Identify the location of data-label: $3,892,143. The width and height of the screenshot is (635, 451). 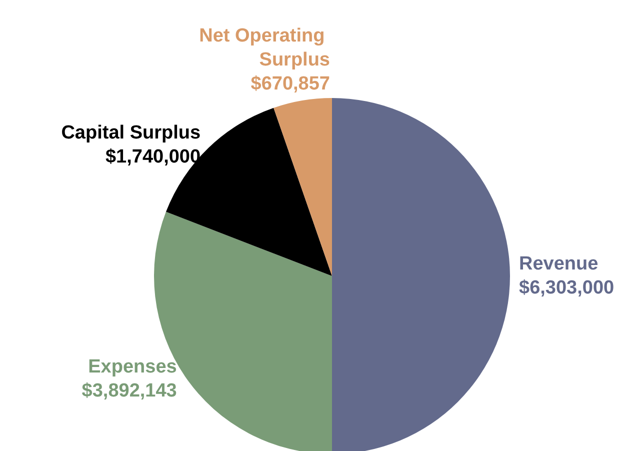
(129, 391).